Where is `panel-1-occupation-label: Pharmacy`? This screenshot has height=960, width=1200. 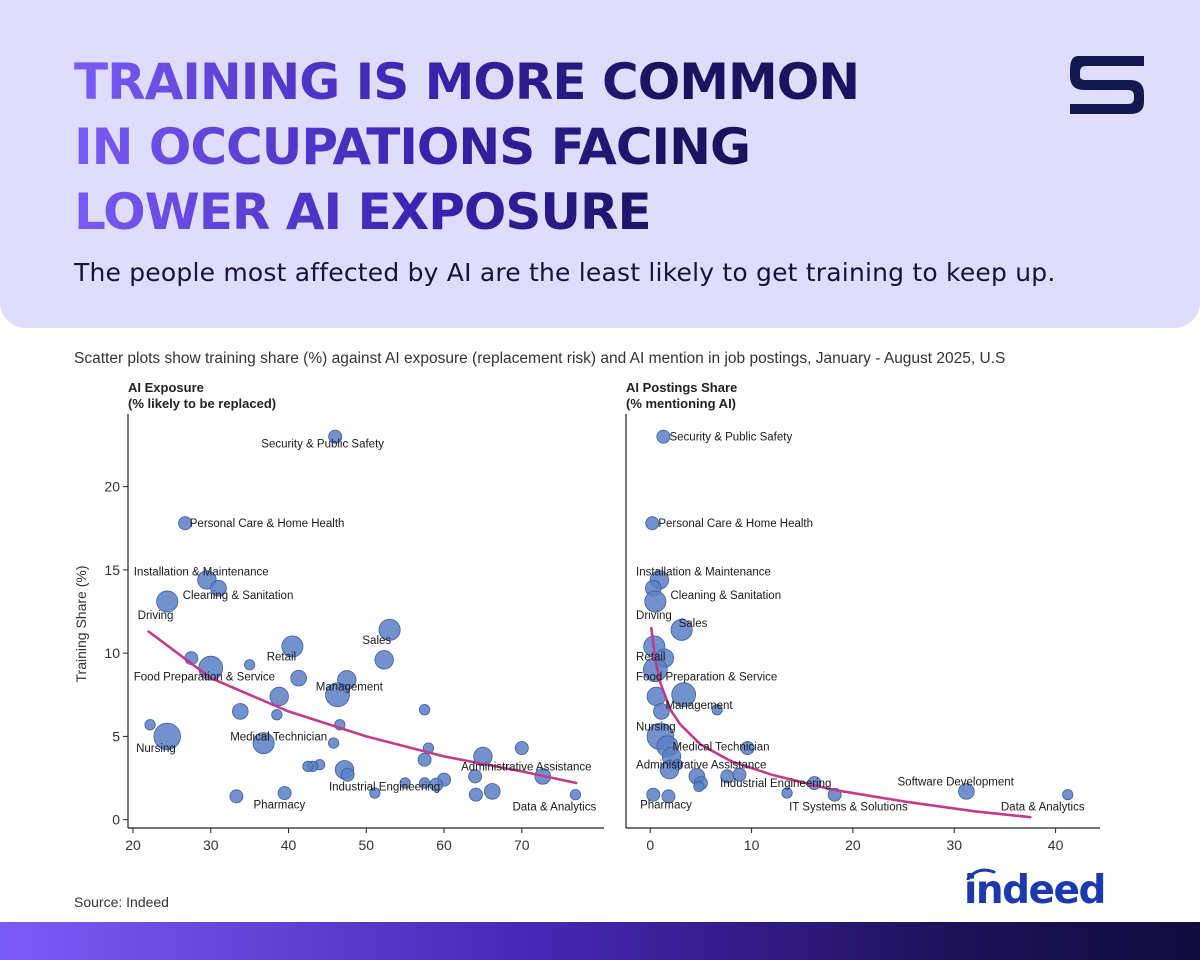 panel-1-occupation-label: Pharmacy is located at coordinates (280, 806).